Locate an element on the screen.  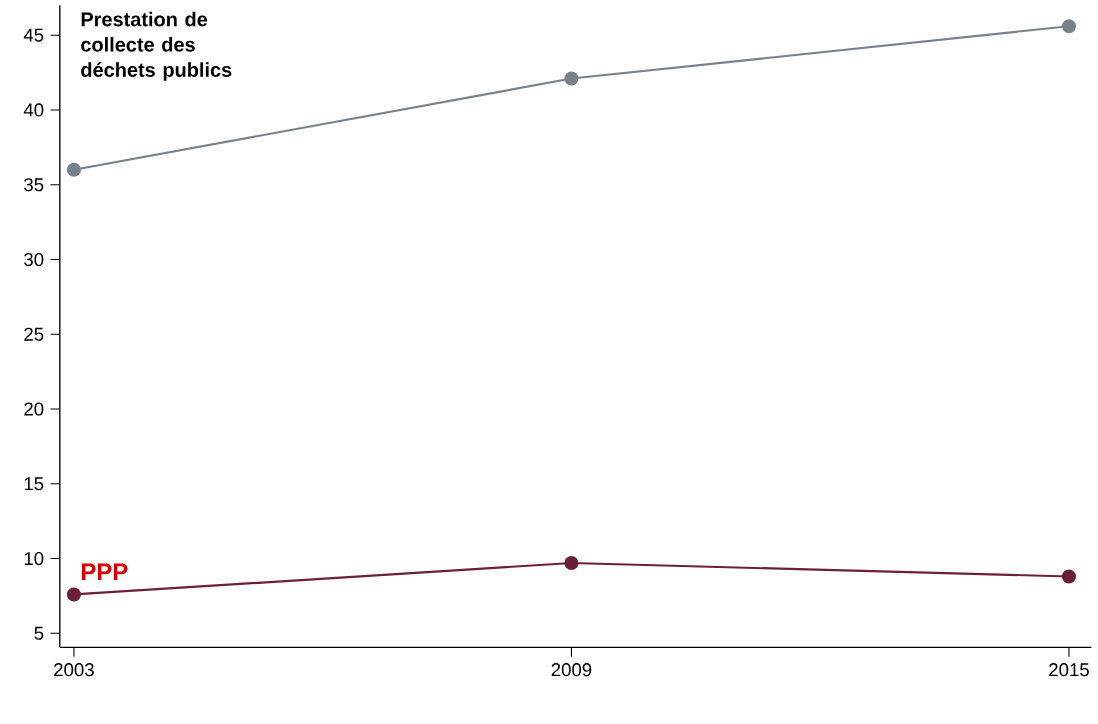
y-tick-label: 15 is located at coordinates (34, 484).